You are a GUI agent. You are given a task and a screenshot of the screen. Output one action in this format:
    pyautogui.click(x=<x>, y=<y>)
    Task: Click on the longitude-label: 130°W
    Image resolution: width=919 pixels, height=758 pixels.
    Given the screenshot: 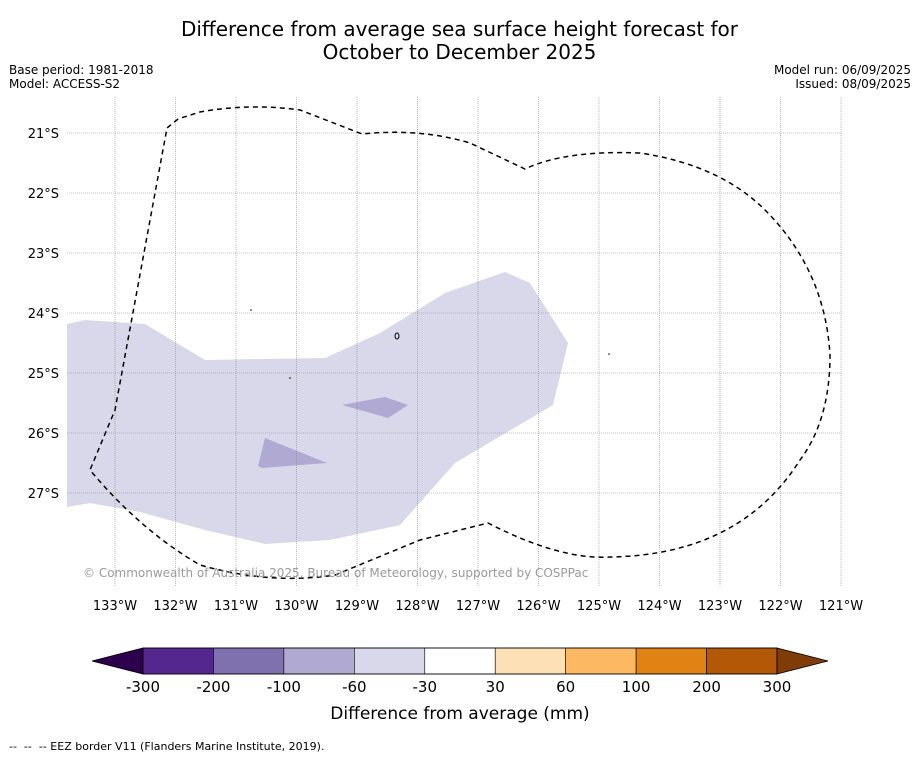 What is the action you would take?
    pyautogui.click(x=296, y=606)
    